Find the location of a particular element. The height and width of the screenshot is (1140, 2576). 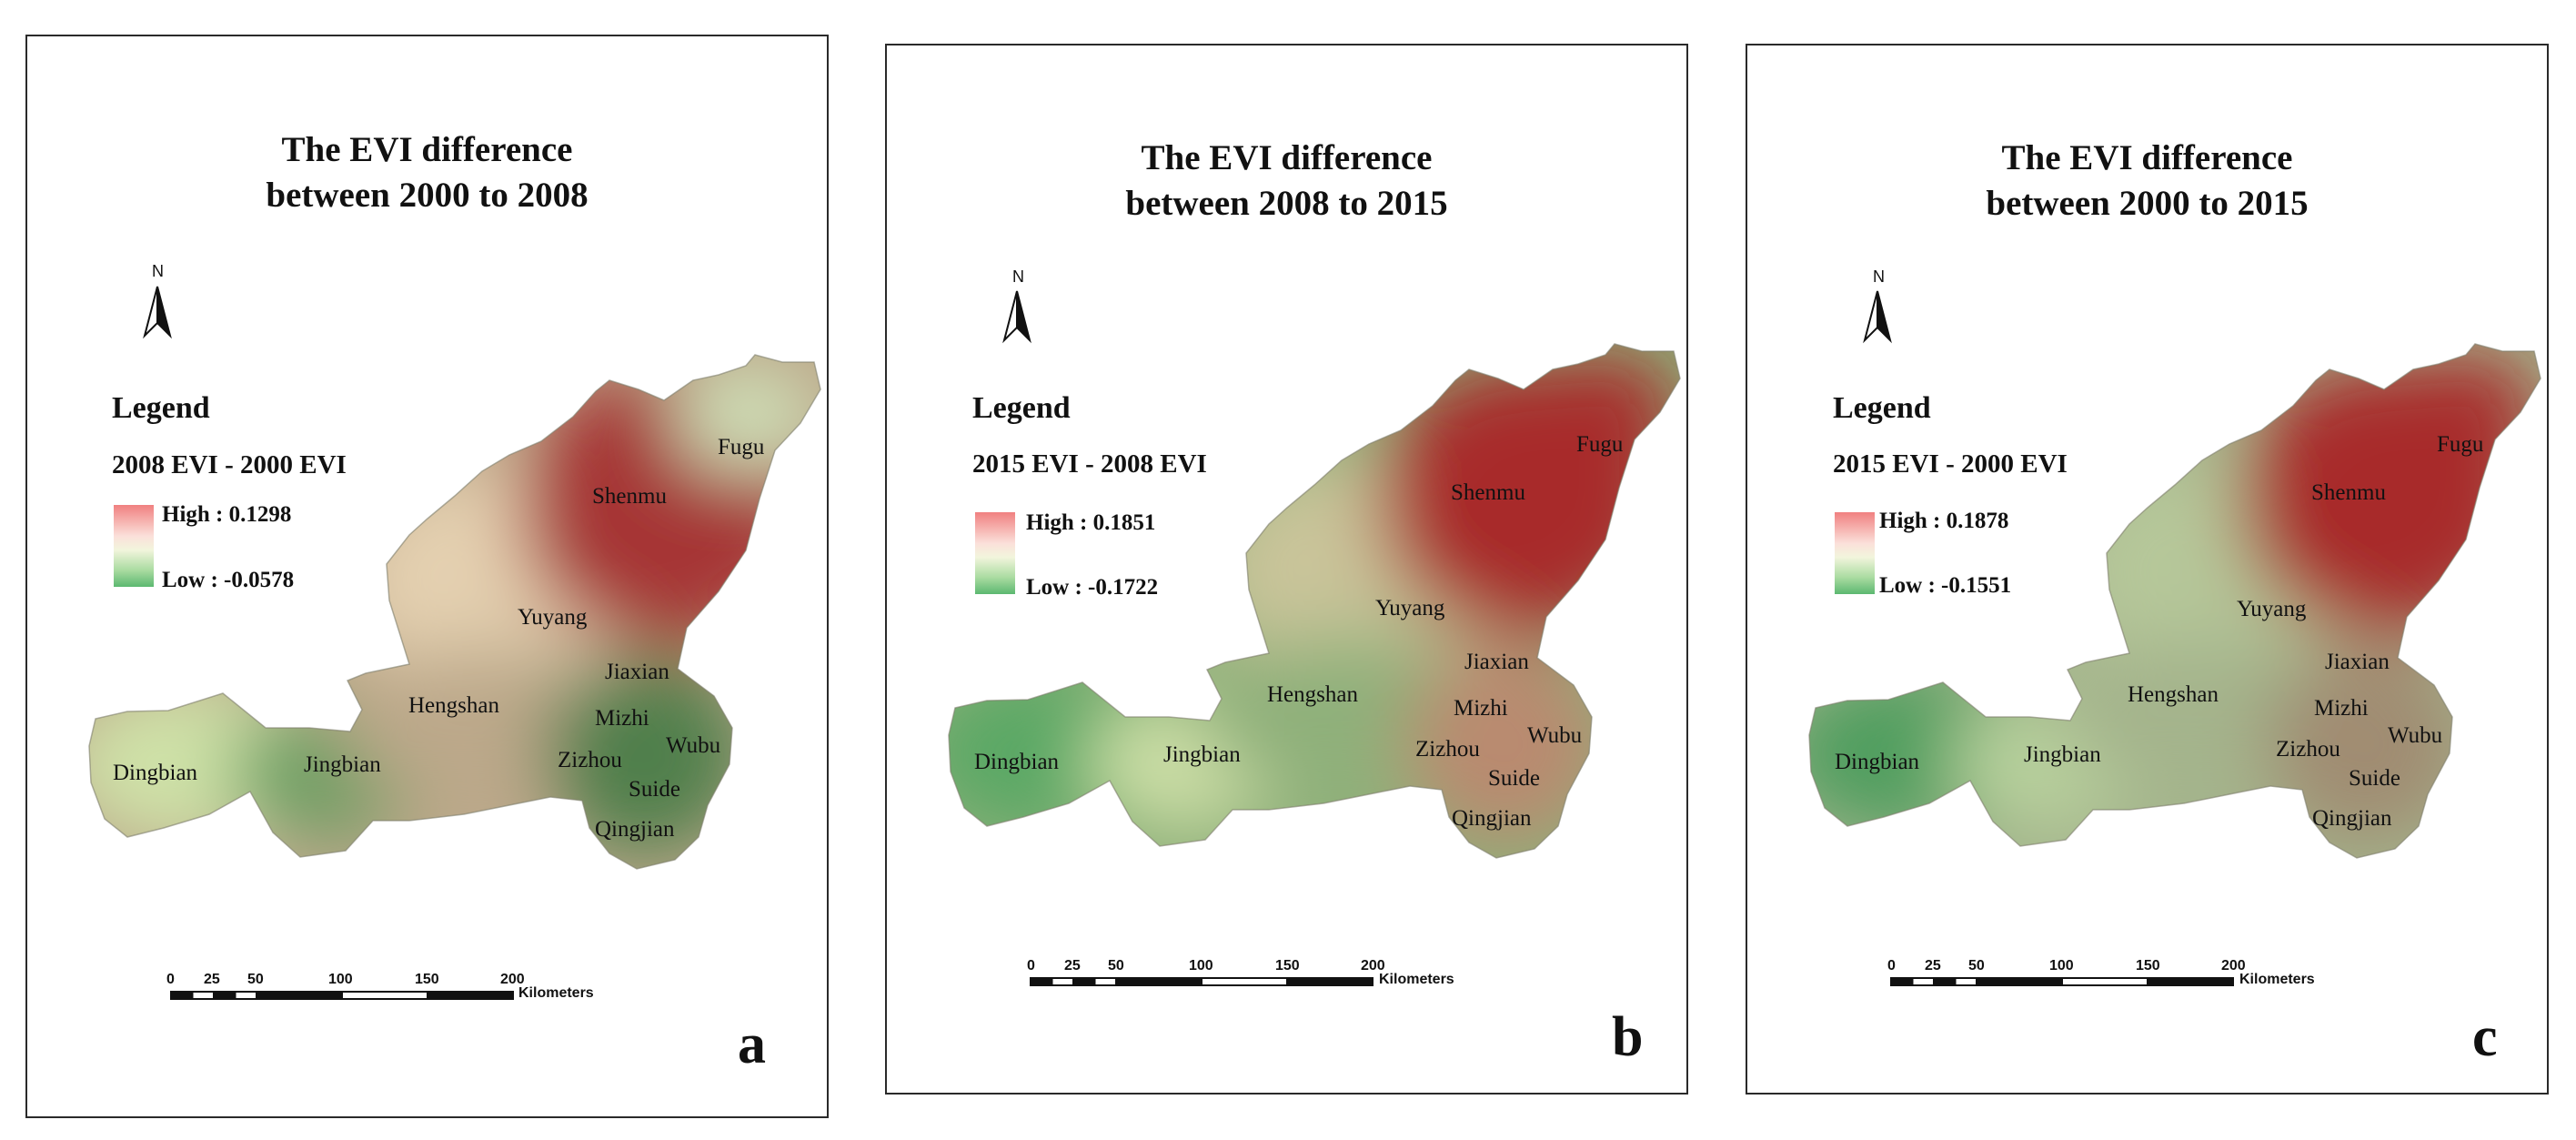

region-fill is located at coordinates (454, 612).